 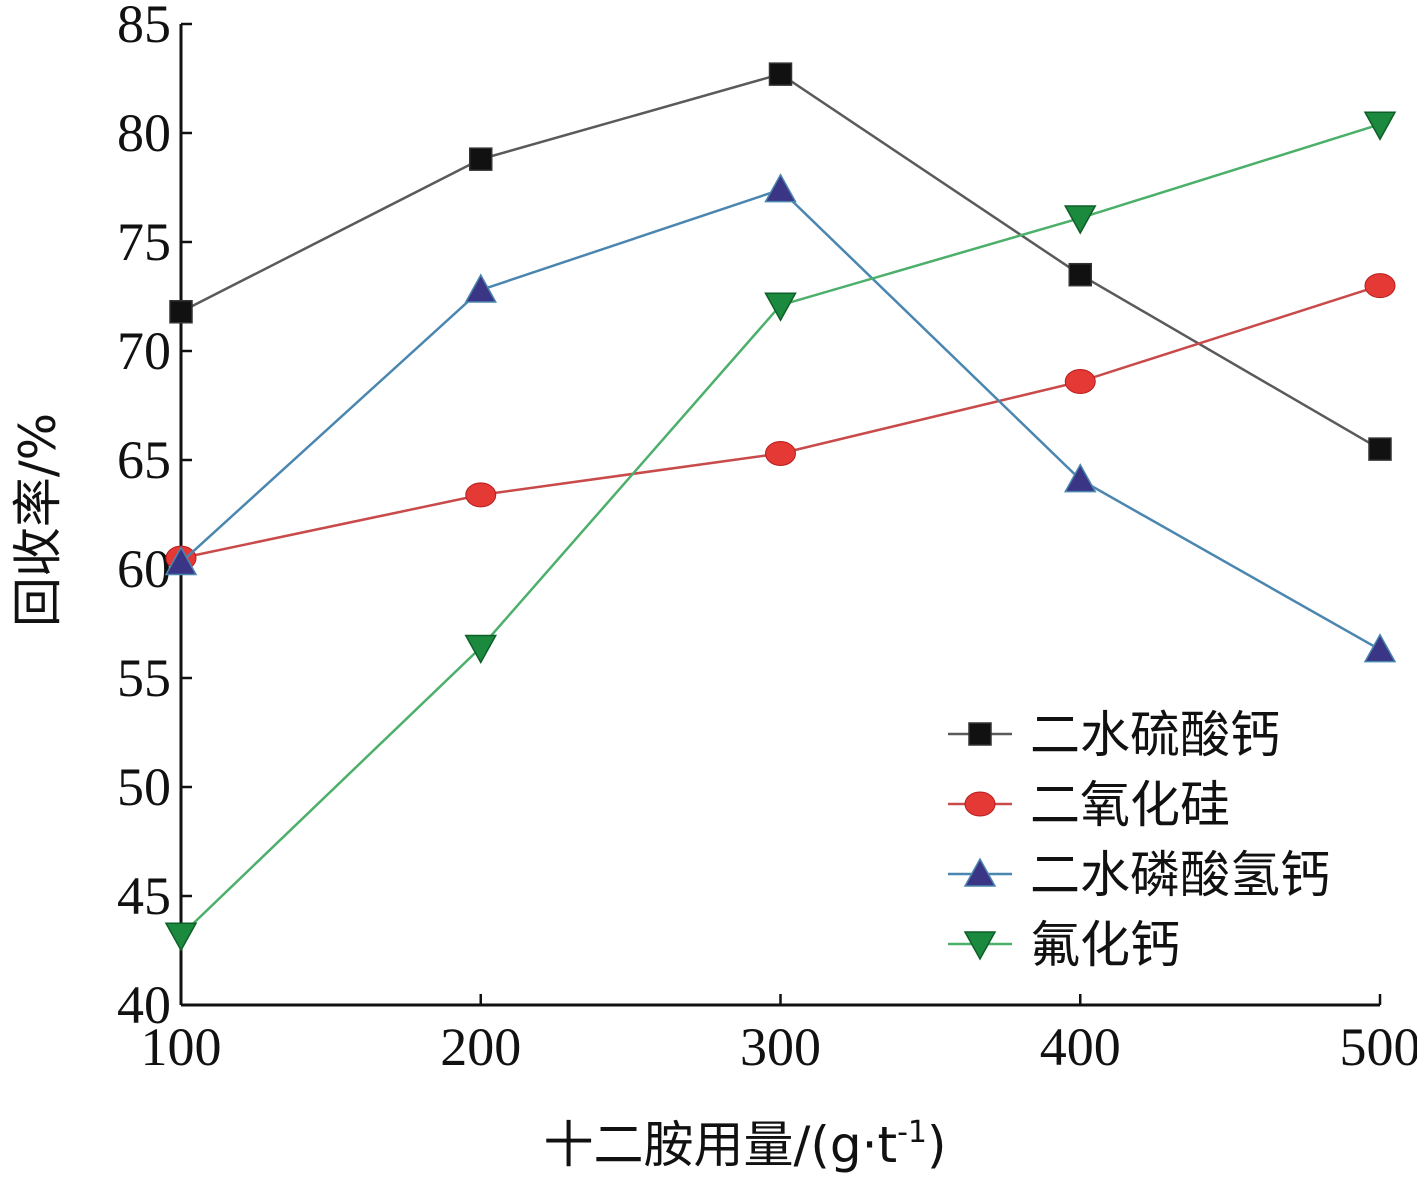 I want to click on y-tick-label: 45, so click(x=144, y=896).